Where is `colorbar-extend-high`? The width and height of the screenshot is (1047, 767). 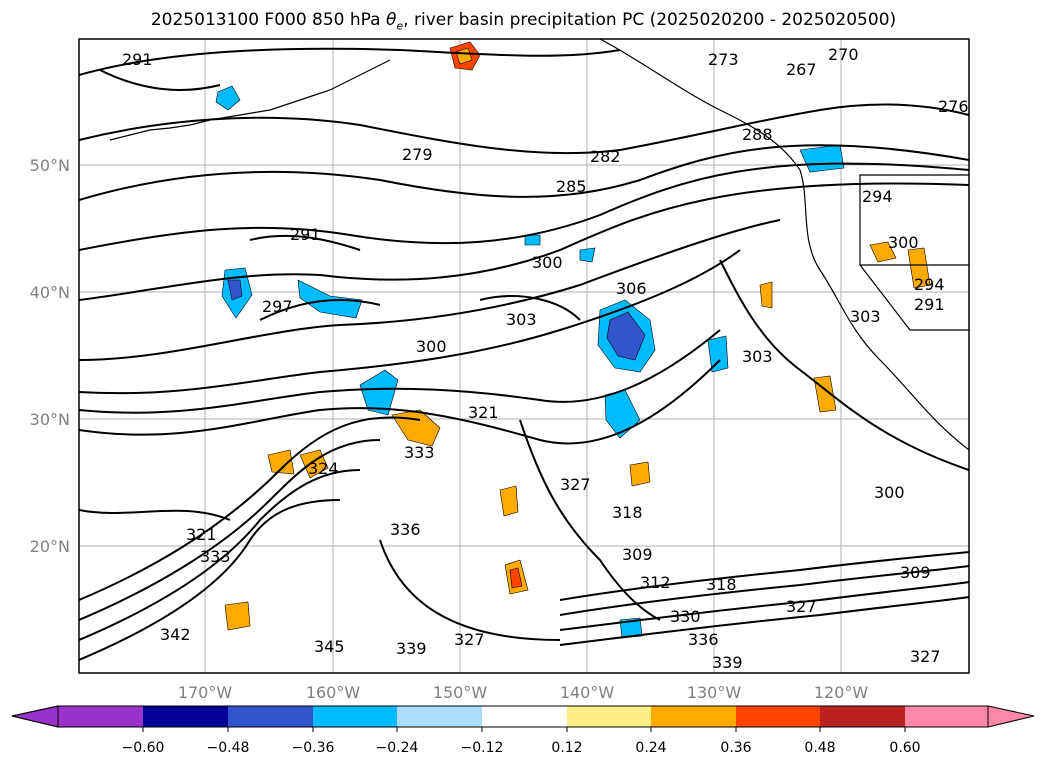 colorbar-extend-high is located at coordinates (969, 716).